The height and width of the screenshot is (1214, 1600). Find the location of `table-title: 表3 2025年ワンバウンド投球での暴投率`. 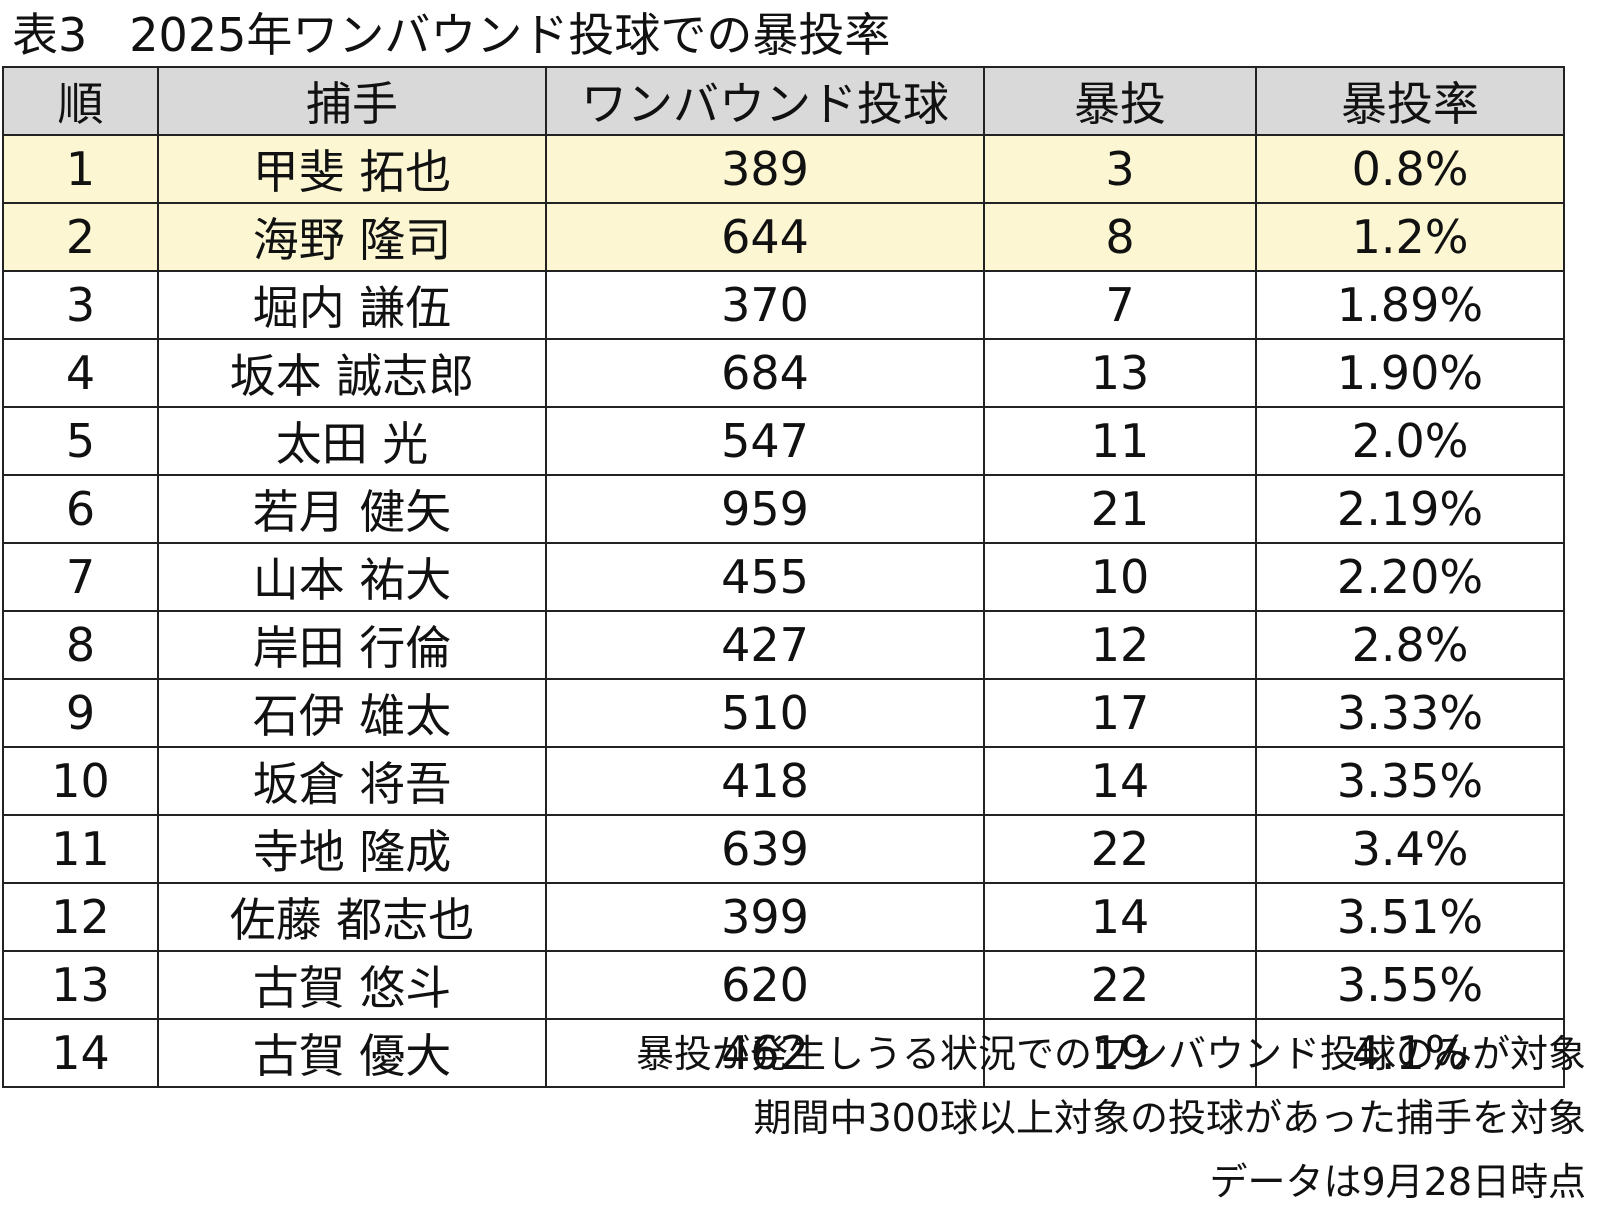

table-title: 表3 2025年ワンバウンド投球での暴投率 is located at coordinates (451, 35).